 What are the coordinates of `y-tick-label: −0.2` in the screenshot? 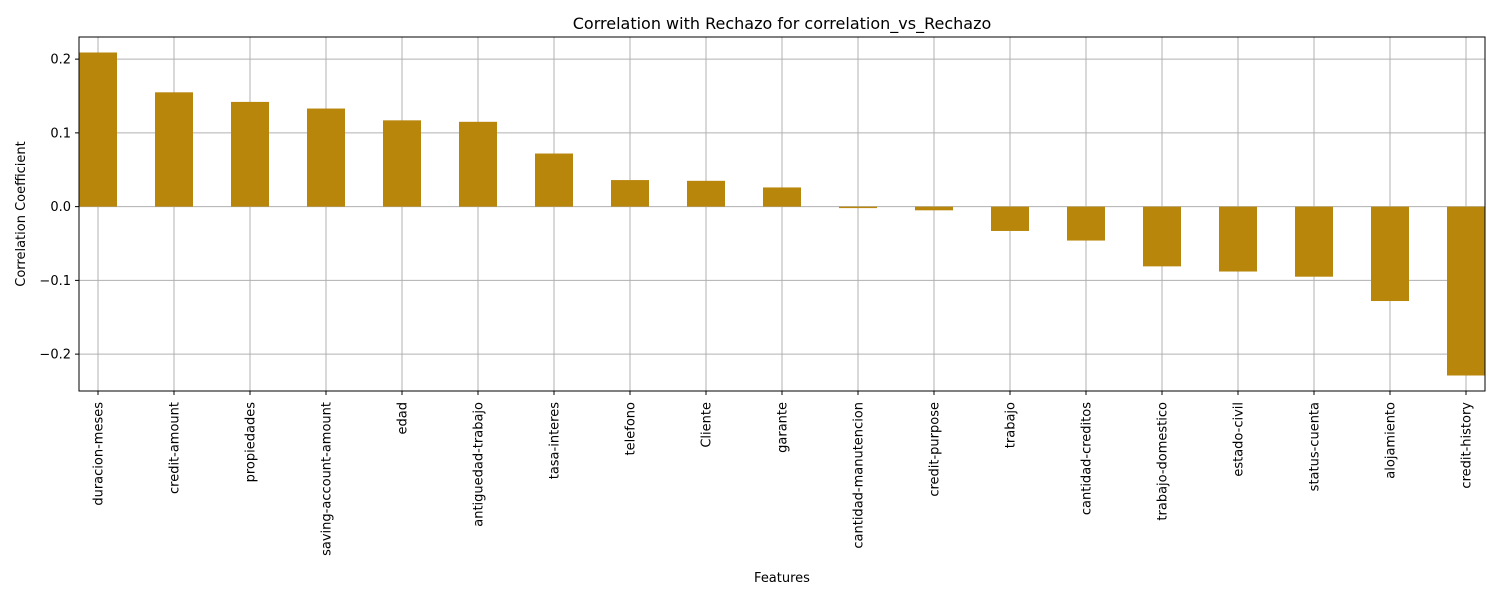 It's located at (55, 355).